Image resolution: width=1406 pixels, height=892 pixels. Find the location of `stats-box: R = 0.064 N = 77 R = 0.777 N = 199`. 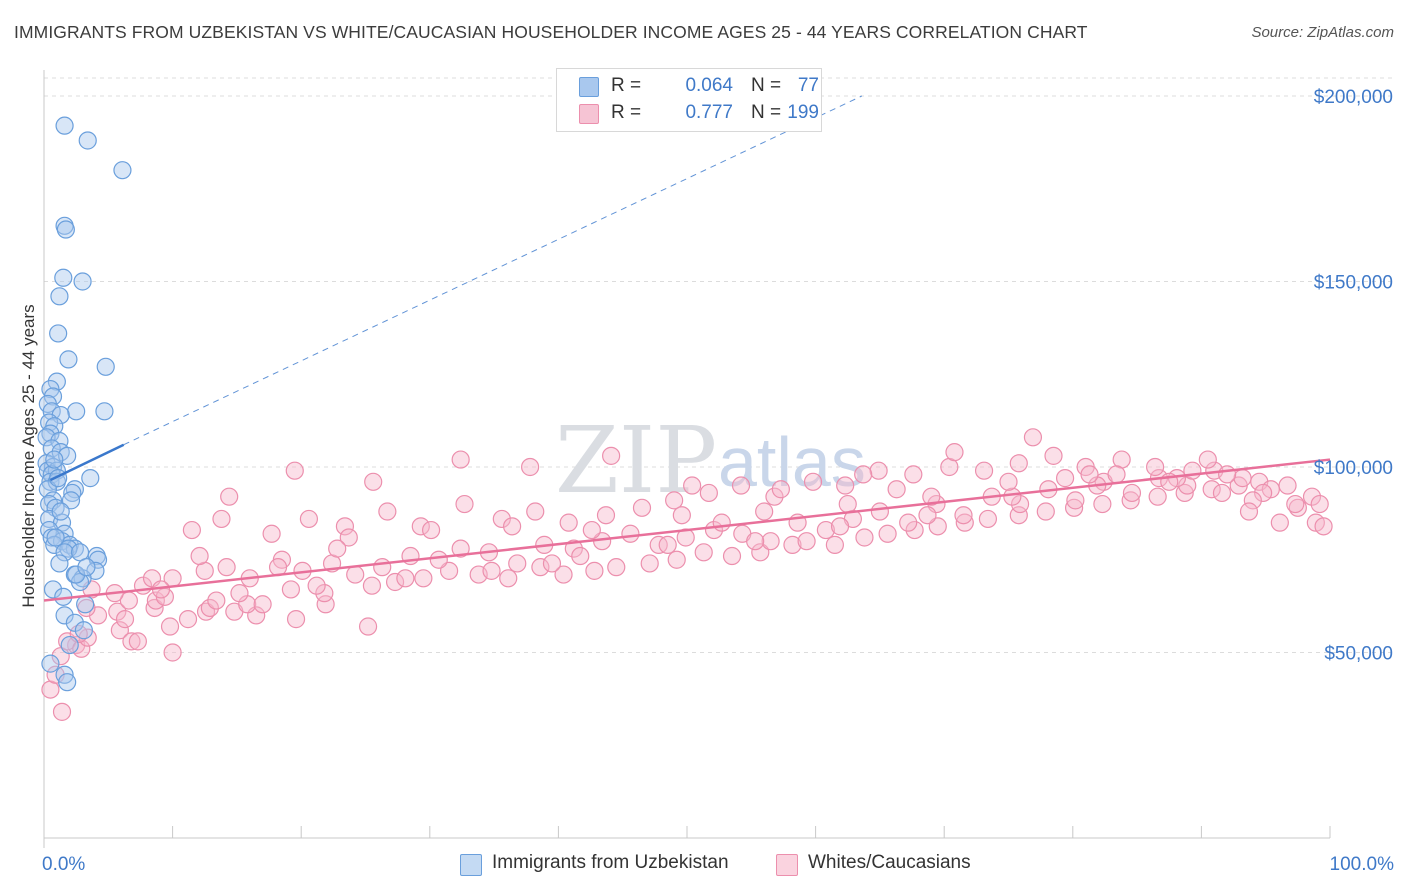

stats-box: R = 0.064 N = 77 R = 0.777 N = 199 is located at coordinates (689, 100).